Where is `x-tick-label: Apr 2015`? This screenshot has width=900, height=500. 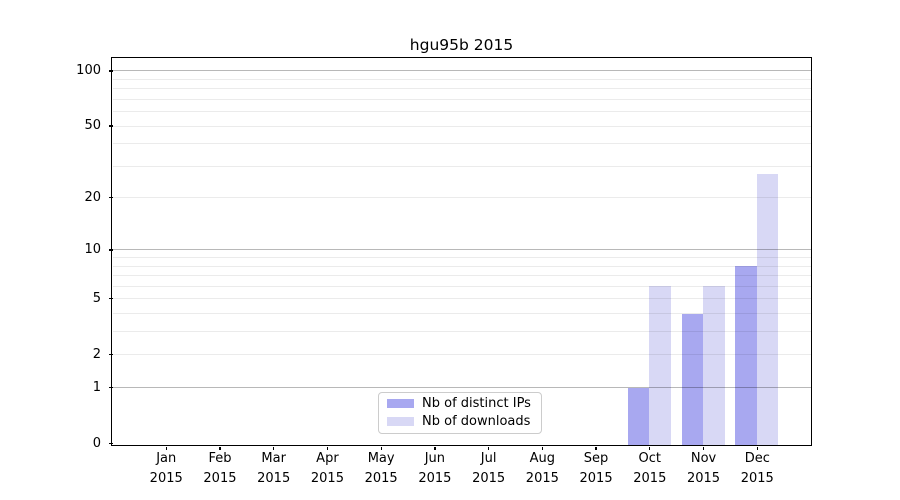 x-tick-label: Apr 2015 is located at coordinates (327, 469).